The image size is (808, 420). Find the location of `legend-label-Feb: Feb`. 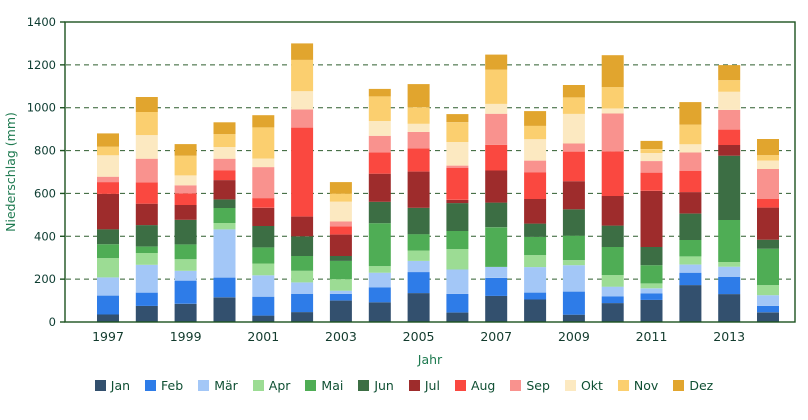

legend-label-Feb: Feb is located at coordinates (172, 385).